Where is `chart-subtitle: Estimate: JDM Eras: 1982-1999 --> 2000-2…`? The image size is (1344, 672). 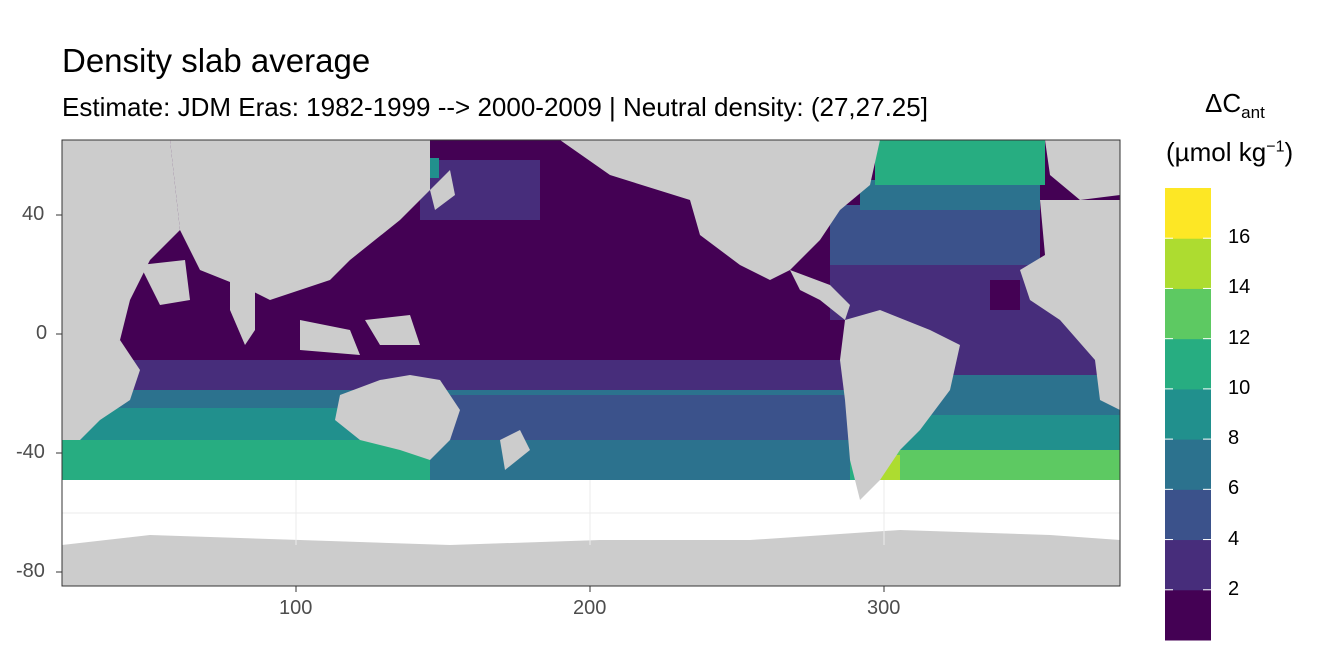
chart-subtitle: Estimate: JDM Eras: 1982-1999 --> 2000-2… is located at coordinates (495, 107).